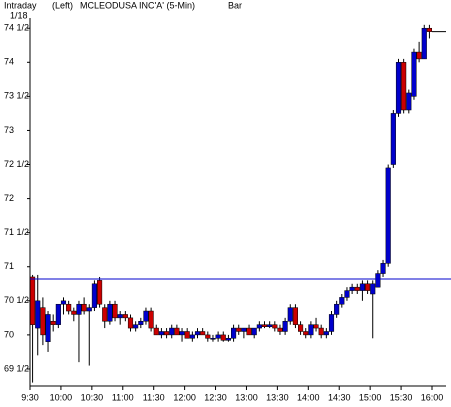 This screenshot has height=407, width=451. Describe the element at coordinates (61, 397) in the screenshot. I see `x-tick-label: 10:00` at that location.